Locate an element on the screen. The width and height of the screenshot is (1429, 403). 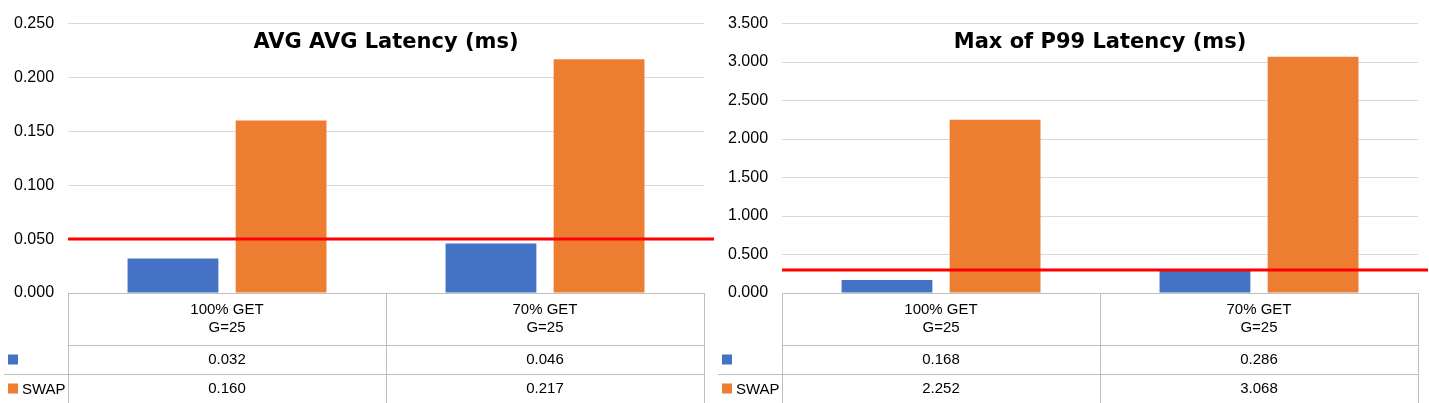
y-tick-label: 0.200 is located at coordinates (34, 76).